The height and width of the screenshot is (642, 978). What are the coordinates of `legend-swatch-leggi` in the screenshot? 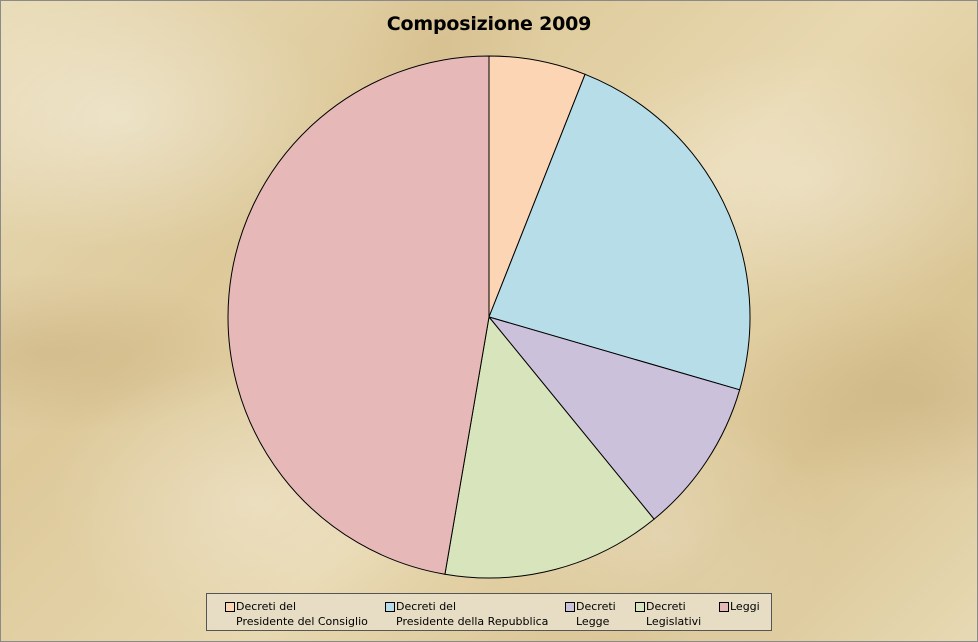 It's located at (724, 607).